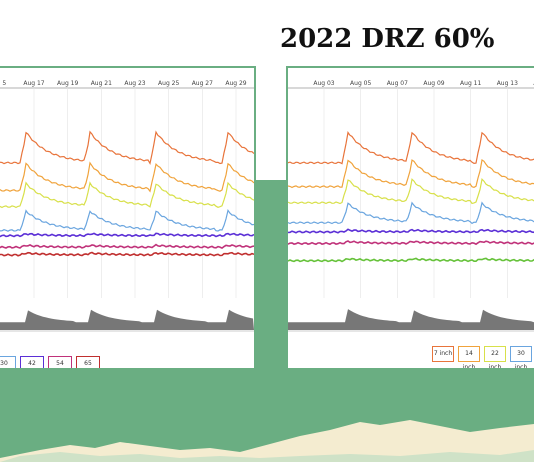 The height and width of the screenshot is (462, 534). I want to click on x-tick-label: Aug 03, so click(323, 83).